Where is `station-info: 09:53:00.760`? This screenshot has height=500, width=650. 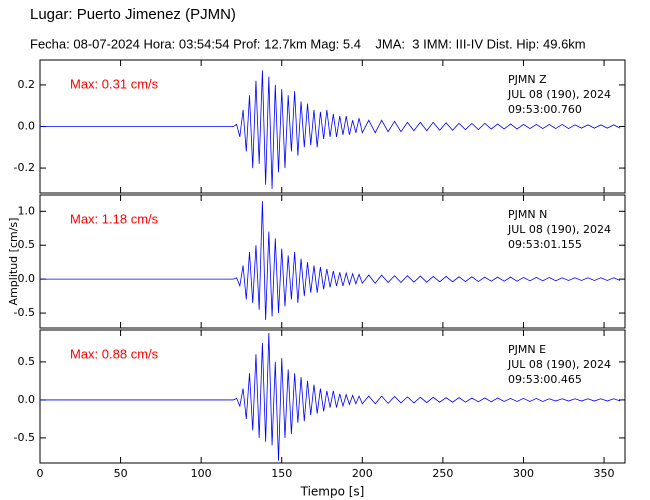
station-info: 09:53:00.760 is located at coordinates (545, 109).